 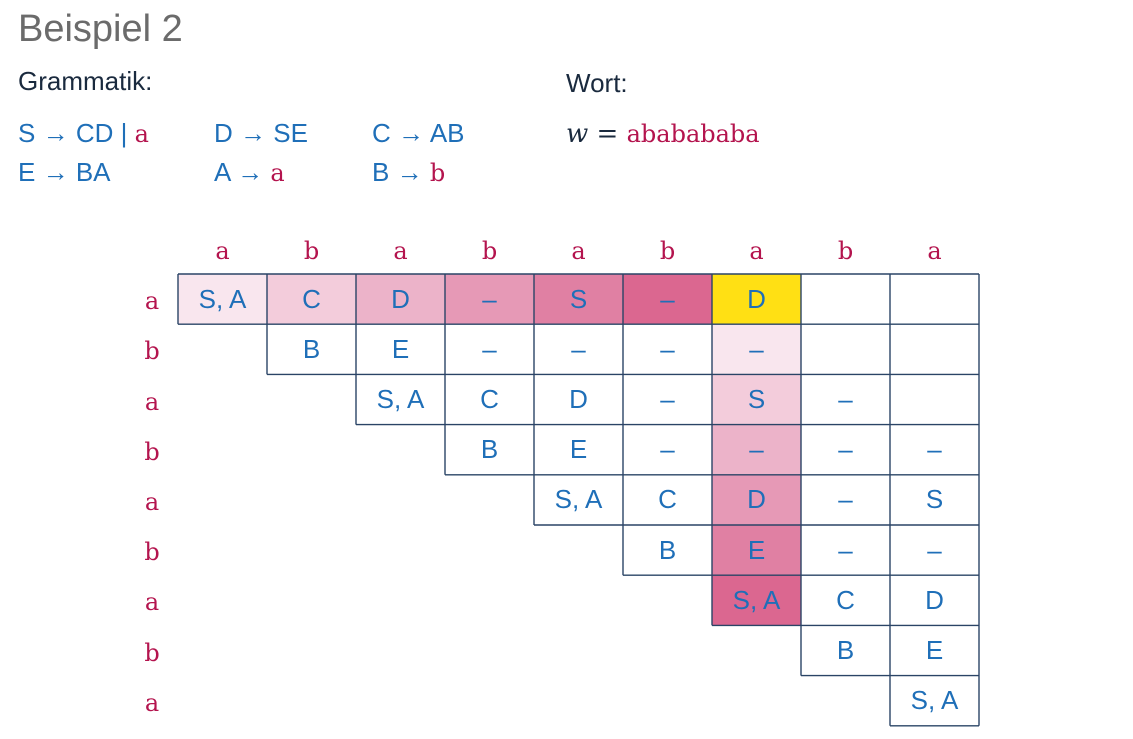 I want to click on rule-terminal: b, so click(x=437, y=173).